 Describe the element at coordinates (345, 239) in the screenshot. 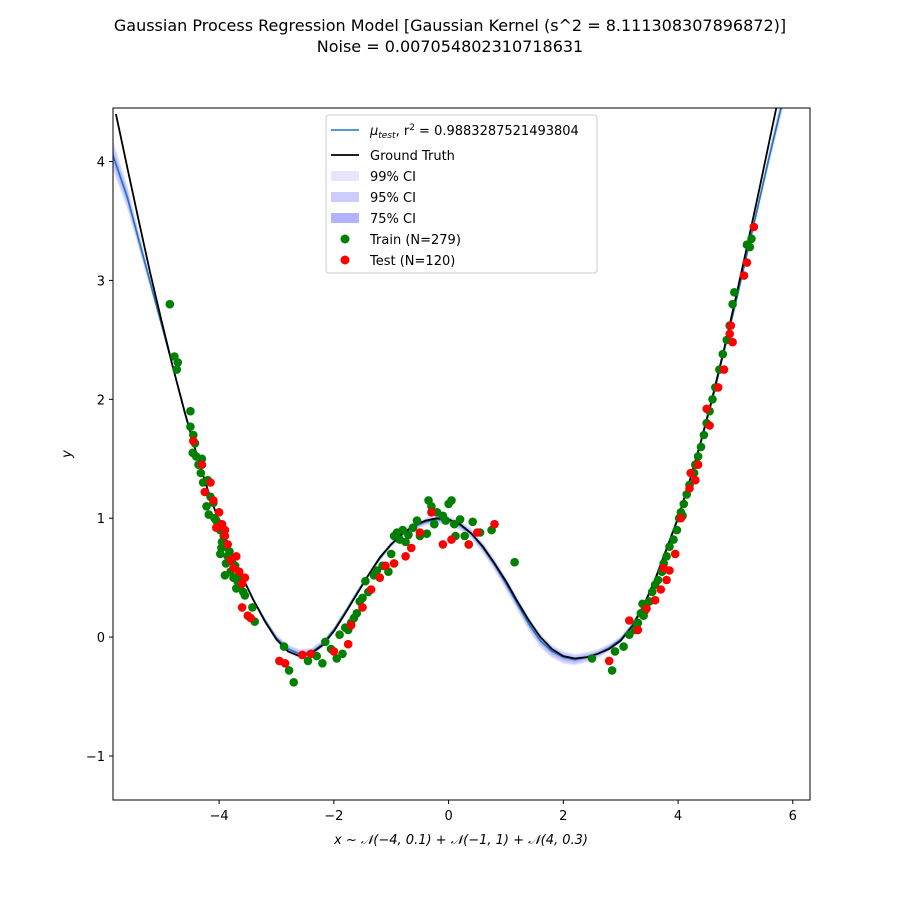

I see `legend-train-marker` at that location.